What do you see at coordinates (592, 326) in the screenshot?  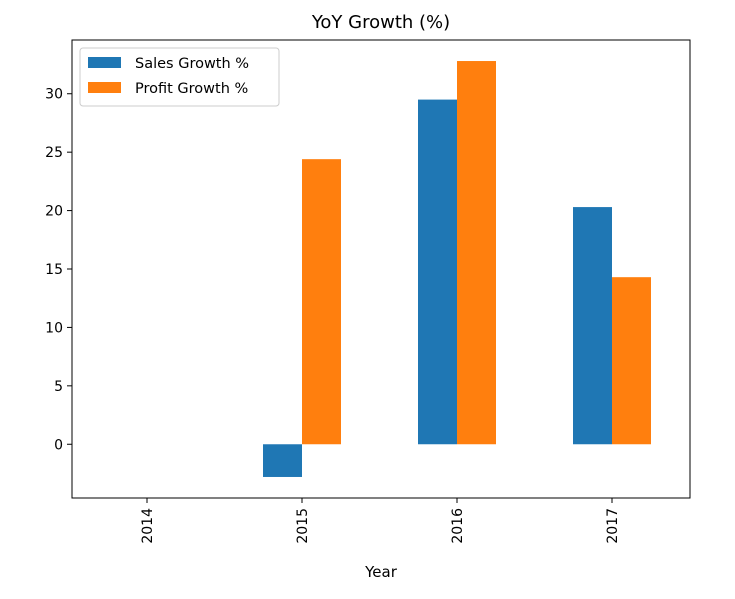 I see `bar-sales-growth-2017` at bounding box center [592, 326].